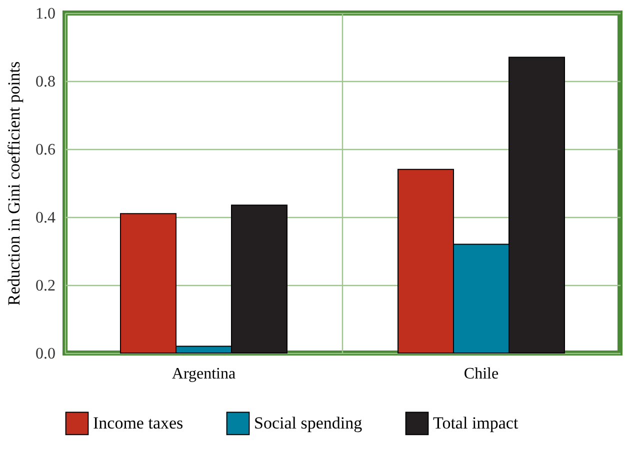 The image size is (639, 465). I want to click on x-tick-label: Chile, so click(481, 374).